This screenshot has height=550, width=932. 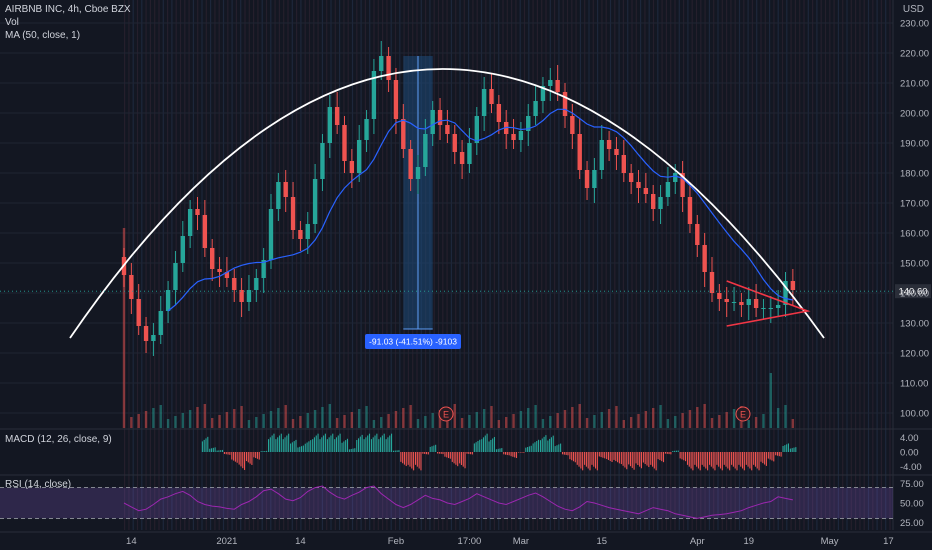 What do you see at coordinates (748, 541) in the screenshot?
I see `x-tick-label: 19` at bounding box center [748, 541].